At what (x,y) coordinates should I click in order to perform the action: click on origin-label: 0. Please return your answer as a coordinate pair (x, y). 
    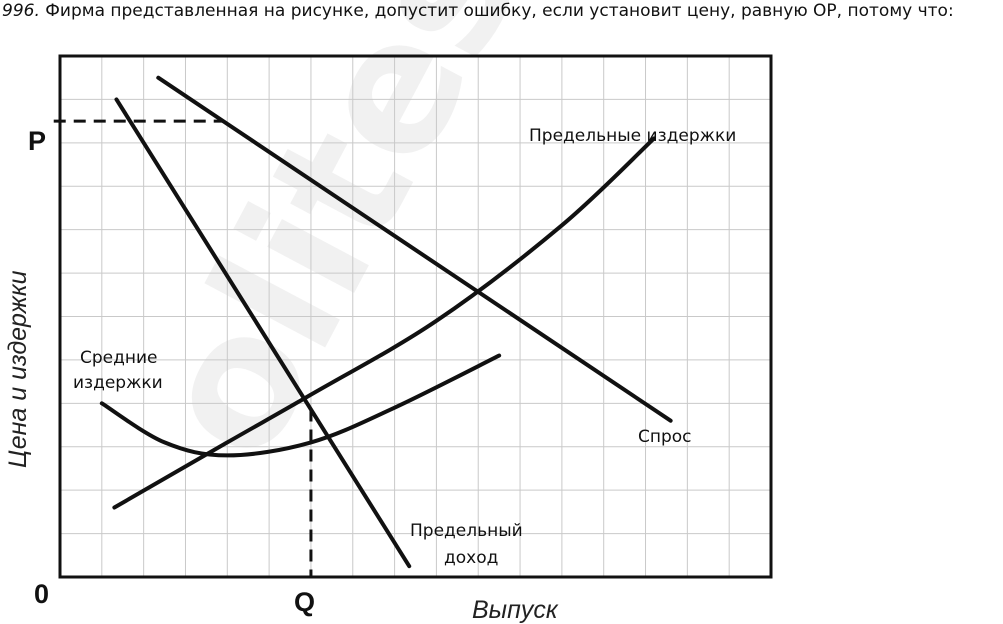
    Looking at the image, I should click on (41, 594).